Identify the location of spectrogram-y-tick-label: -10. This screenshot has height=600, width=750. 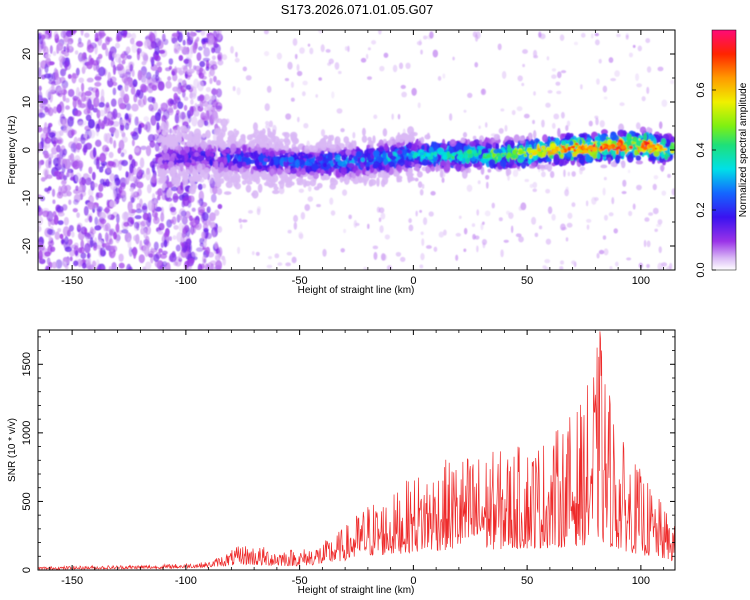
(27, 198).